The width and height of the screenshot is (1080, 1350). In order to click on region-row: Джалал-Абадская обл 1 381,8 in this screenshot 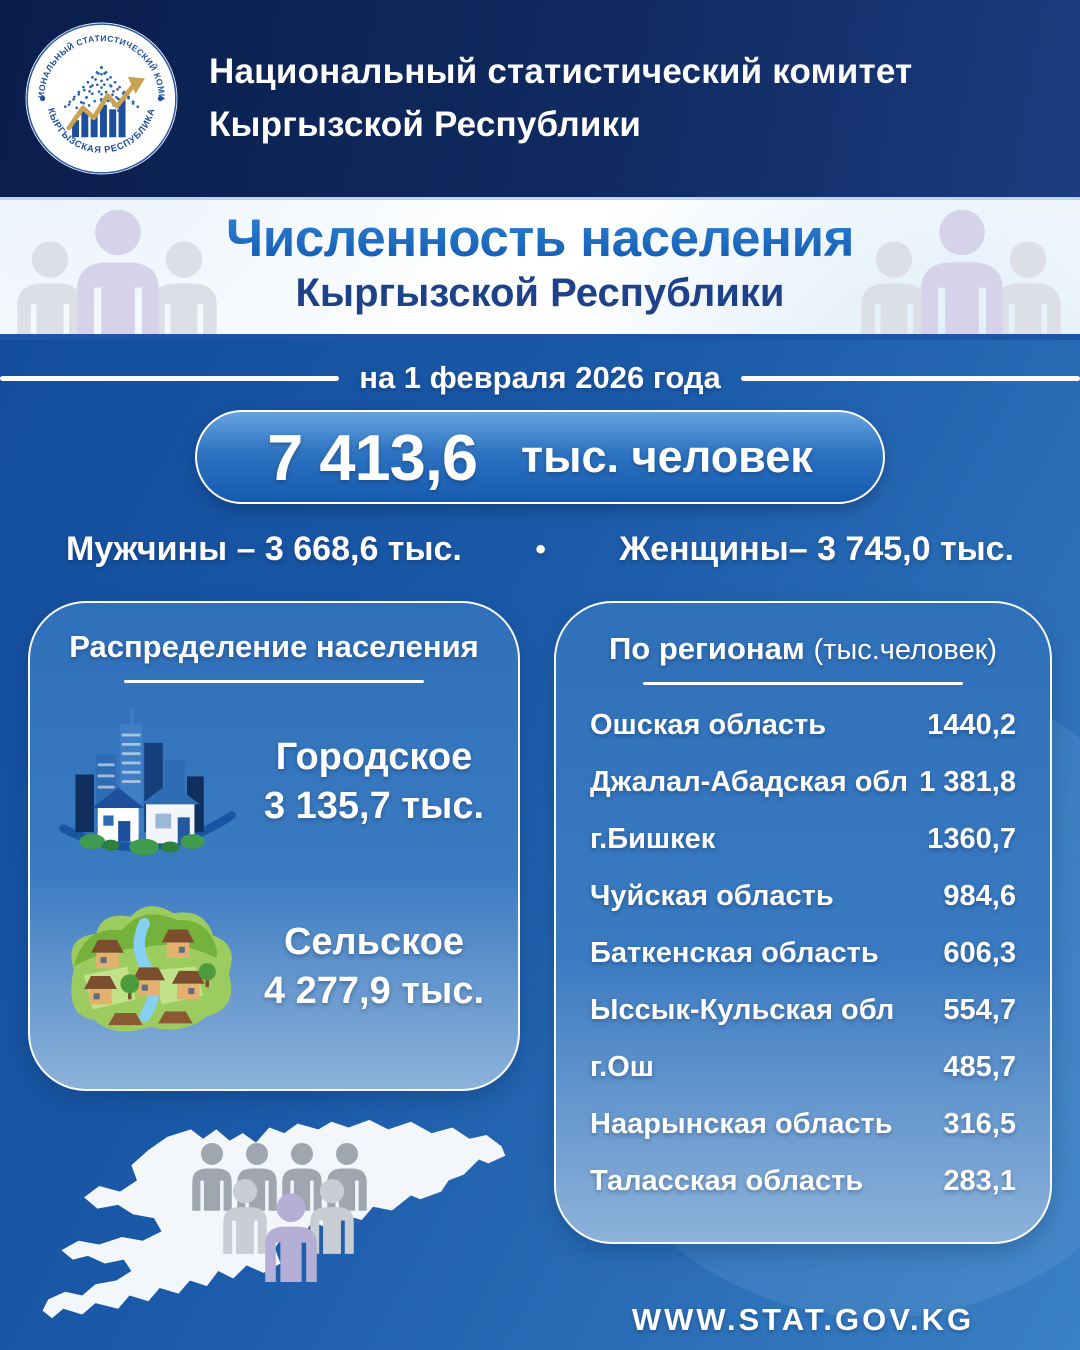, I will do `click(803, 782)`.